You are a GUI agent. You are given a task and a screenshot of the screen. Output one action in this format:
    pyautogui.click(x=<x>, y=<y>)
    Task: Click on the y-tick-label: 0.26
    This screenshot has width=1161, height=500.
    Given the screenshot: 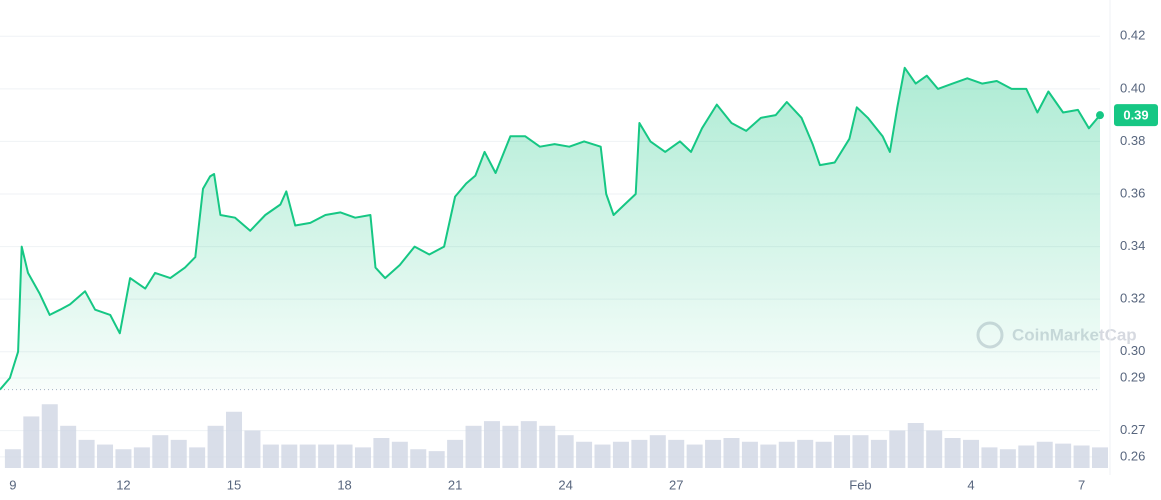 What is the action you would take?
    pyautogui.click(x=1132, y=455)
    